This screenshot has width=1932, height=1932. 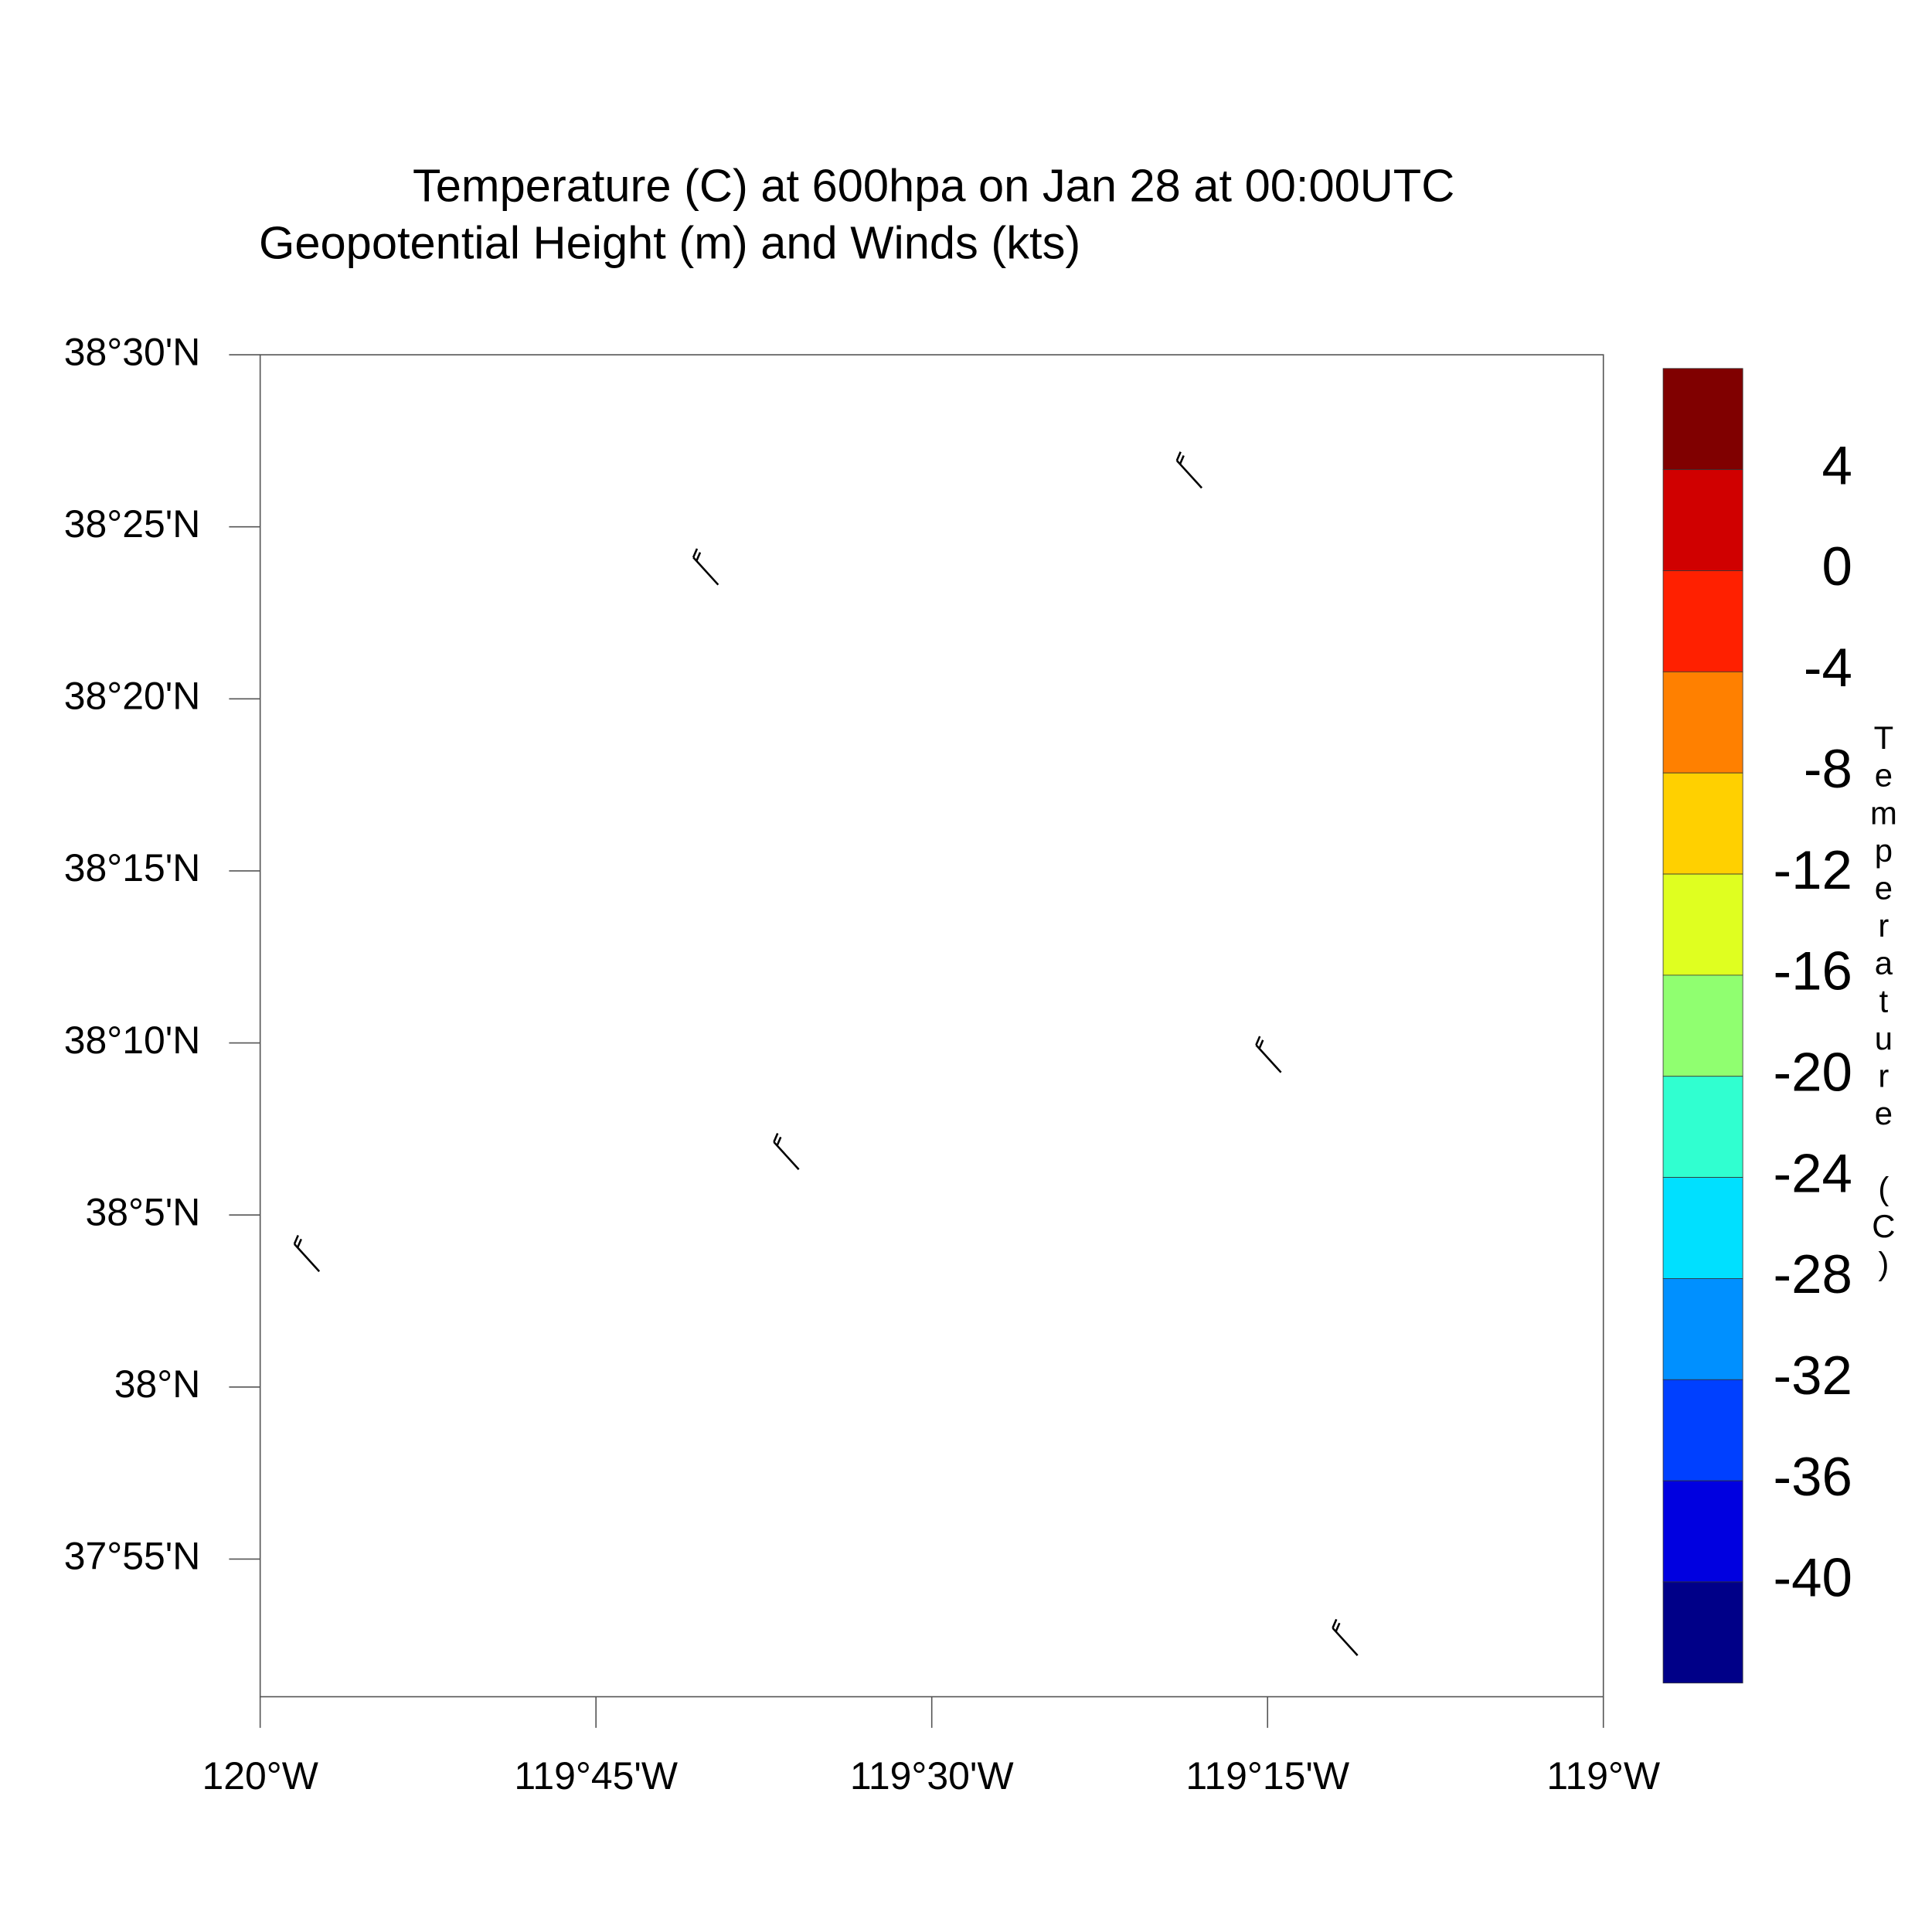 I want to click on colorbar-label: -16, so click(x=1813, y=971).